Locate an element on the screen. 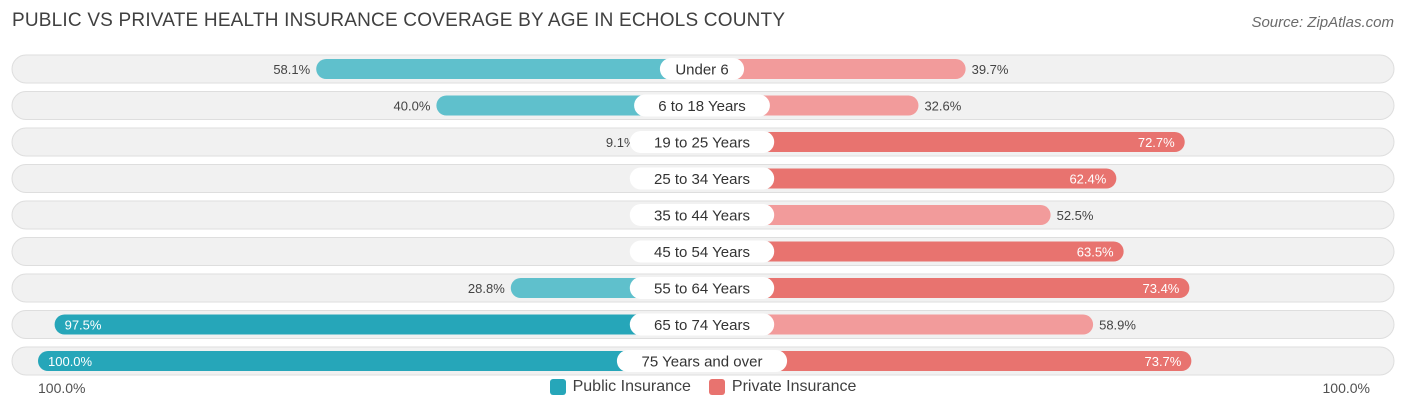 This screenshot has height=414, width=1406. category-label: 75 Years and over is located at coordinates (702, 362).